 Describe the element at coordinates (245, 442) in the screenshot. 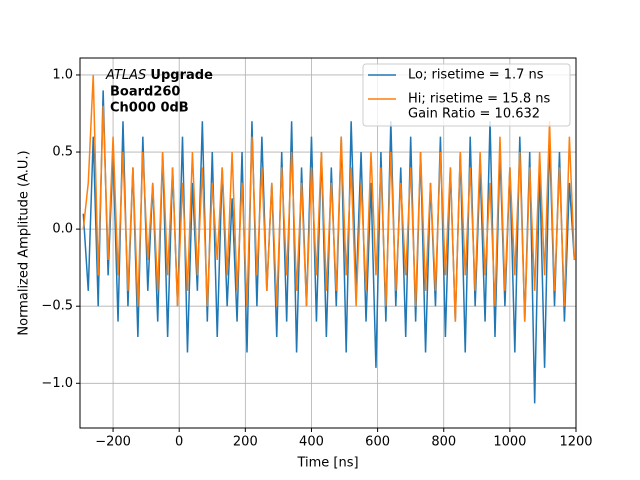

I see `x-tick-label: 200` at that location.